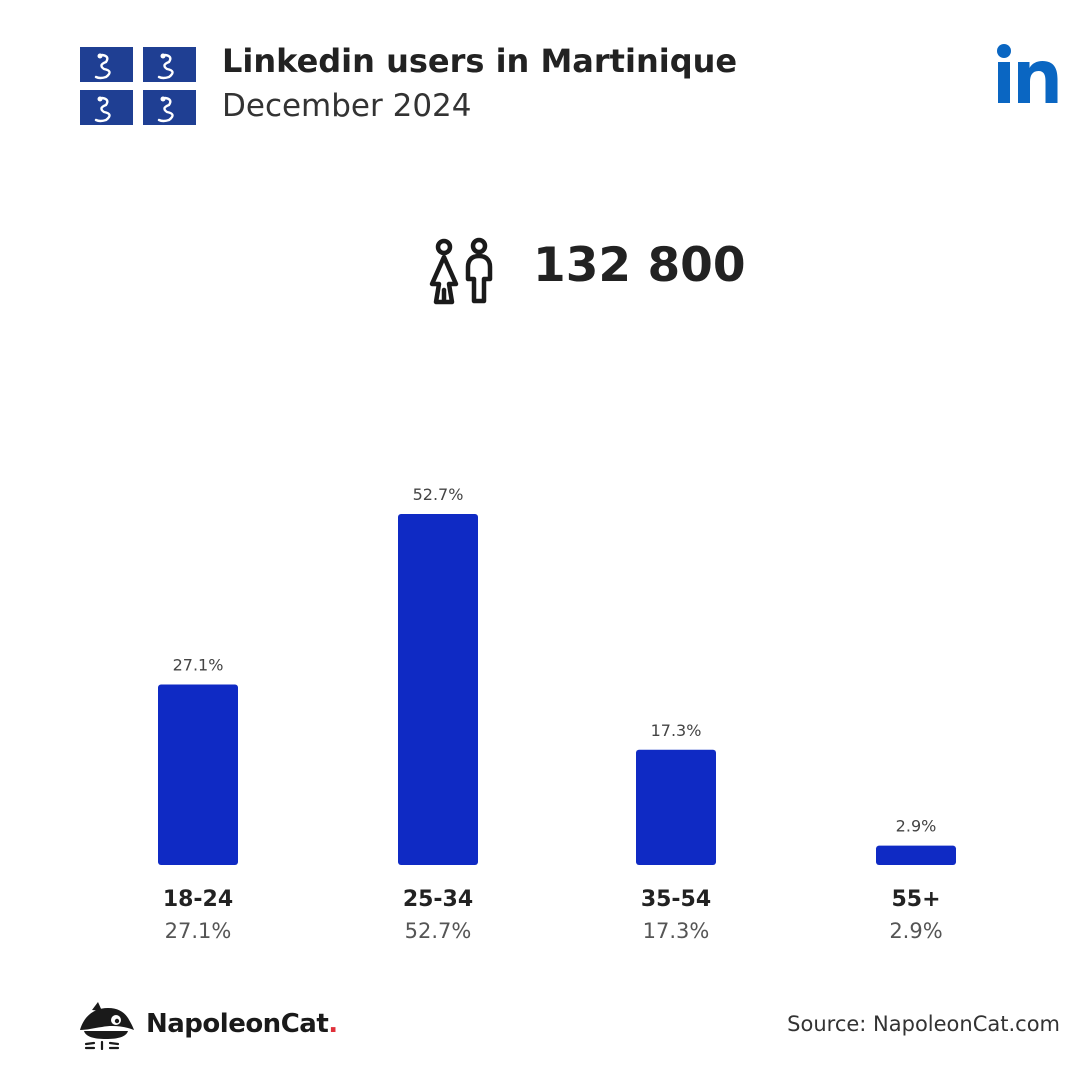 Image resolution: width=1080 pixels, height=1080 pixels. Describe the element at coordinates (461, 271) in the screenshot. I see `users-icon` at that location.